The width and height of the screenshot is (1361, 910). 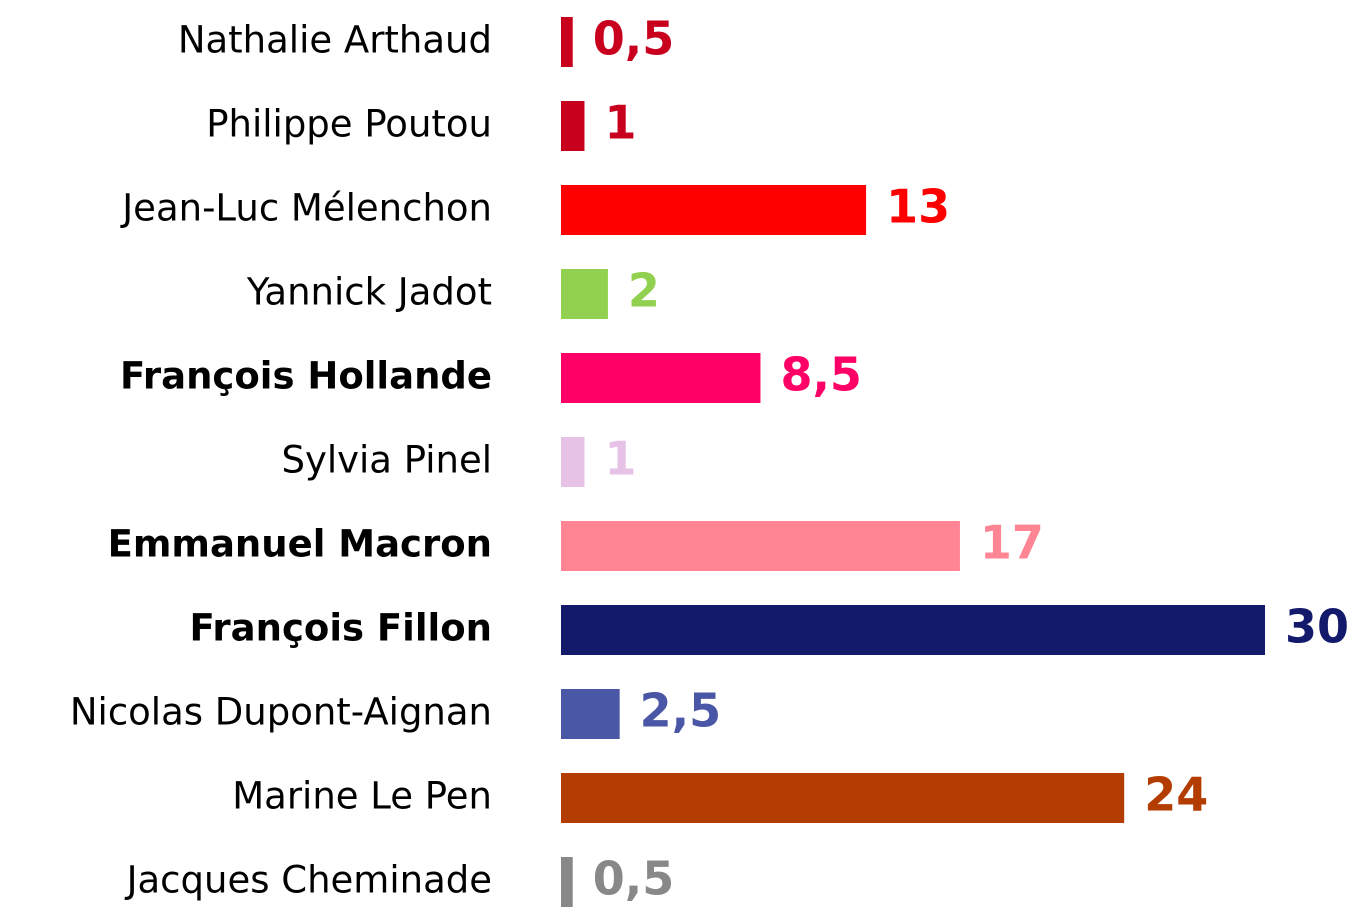 I want to click on category-label: Yannick Jadot, so click(x=369, y=292).